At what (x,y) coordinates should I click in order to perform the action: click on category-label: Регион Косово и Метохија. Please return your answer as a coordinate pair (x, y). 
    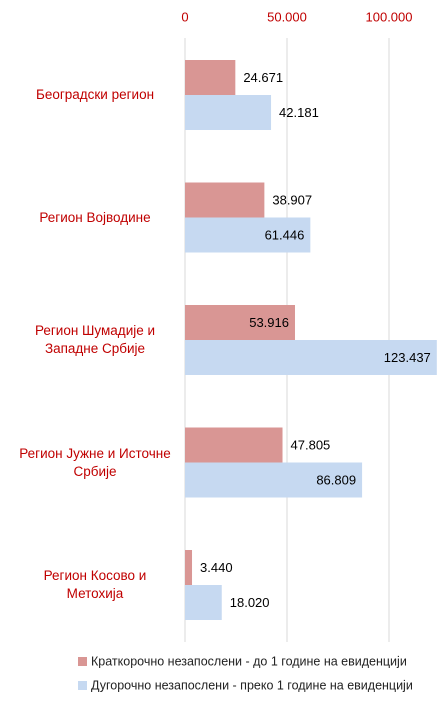
    Looking at the image, I should click on (95, 584).